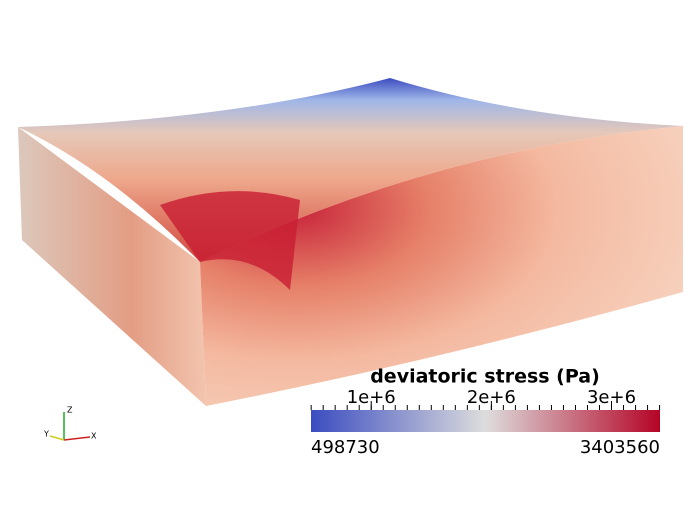 Image resolution: width=700 pixels, height=506 pixels. I want to click on tick-label: 2e+6, so click(491, 397).